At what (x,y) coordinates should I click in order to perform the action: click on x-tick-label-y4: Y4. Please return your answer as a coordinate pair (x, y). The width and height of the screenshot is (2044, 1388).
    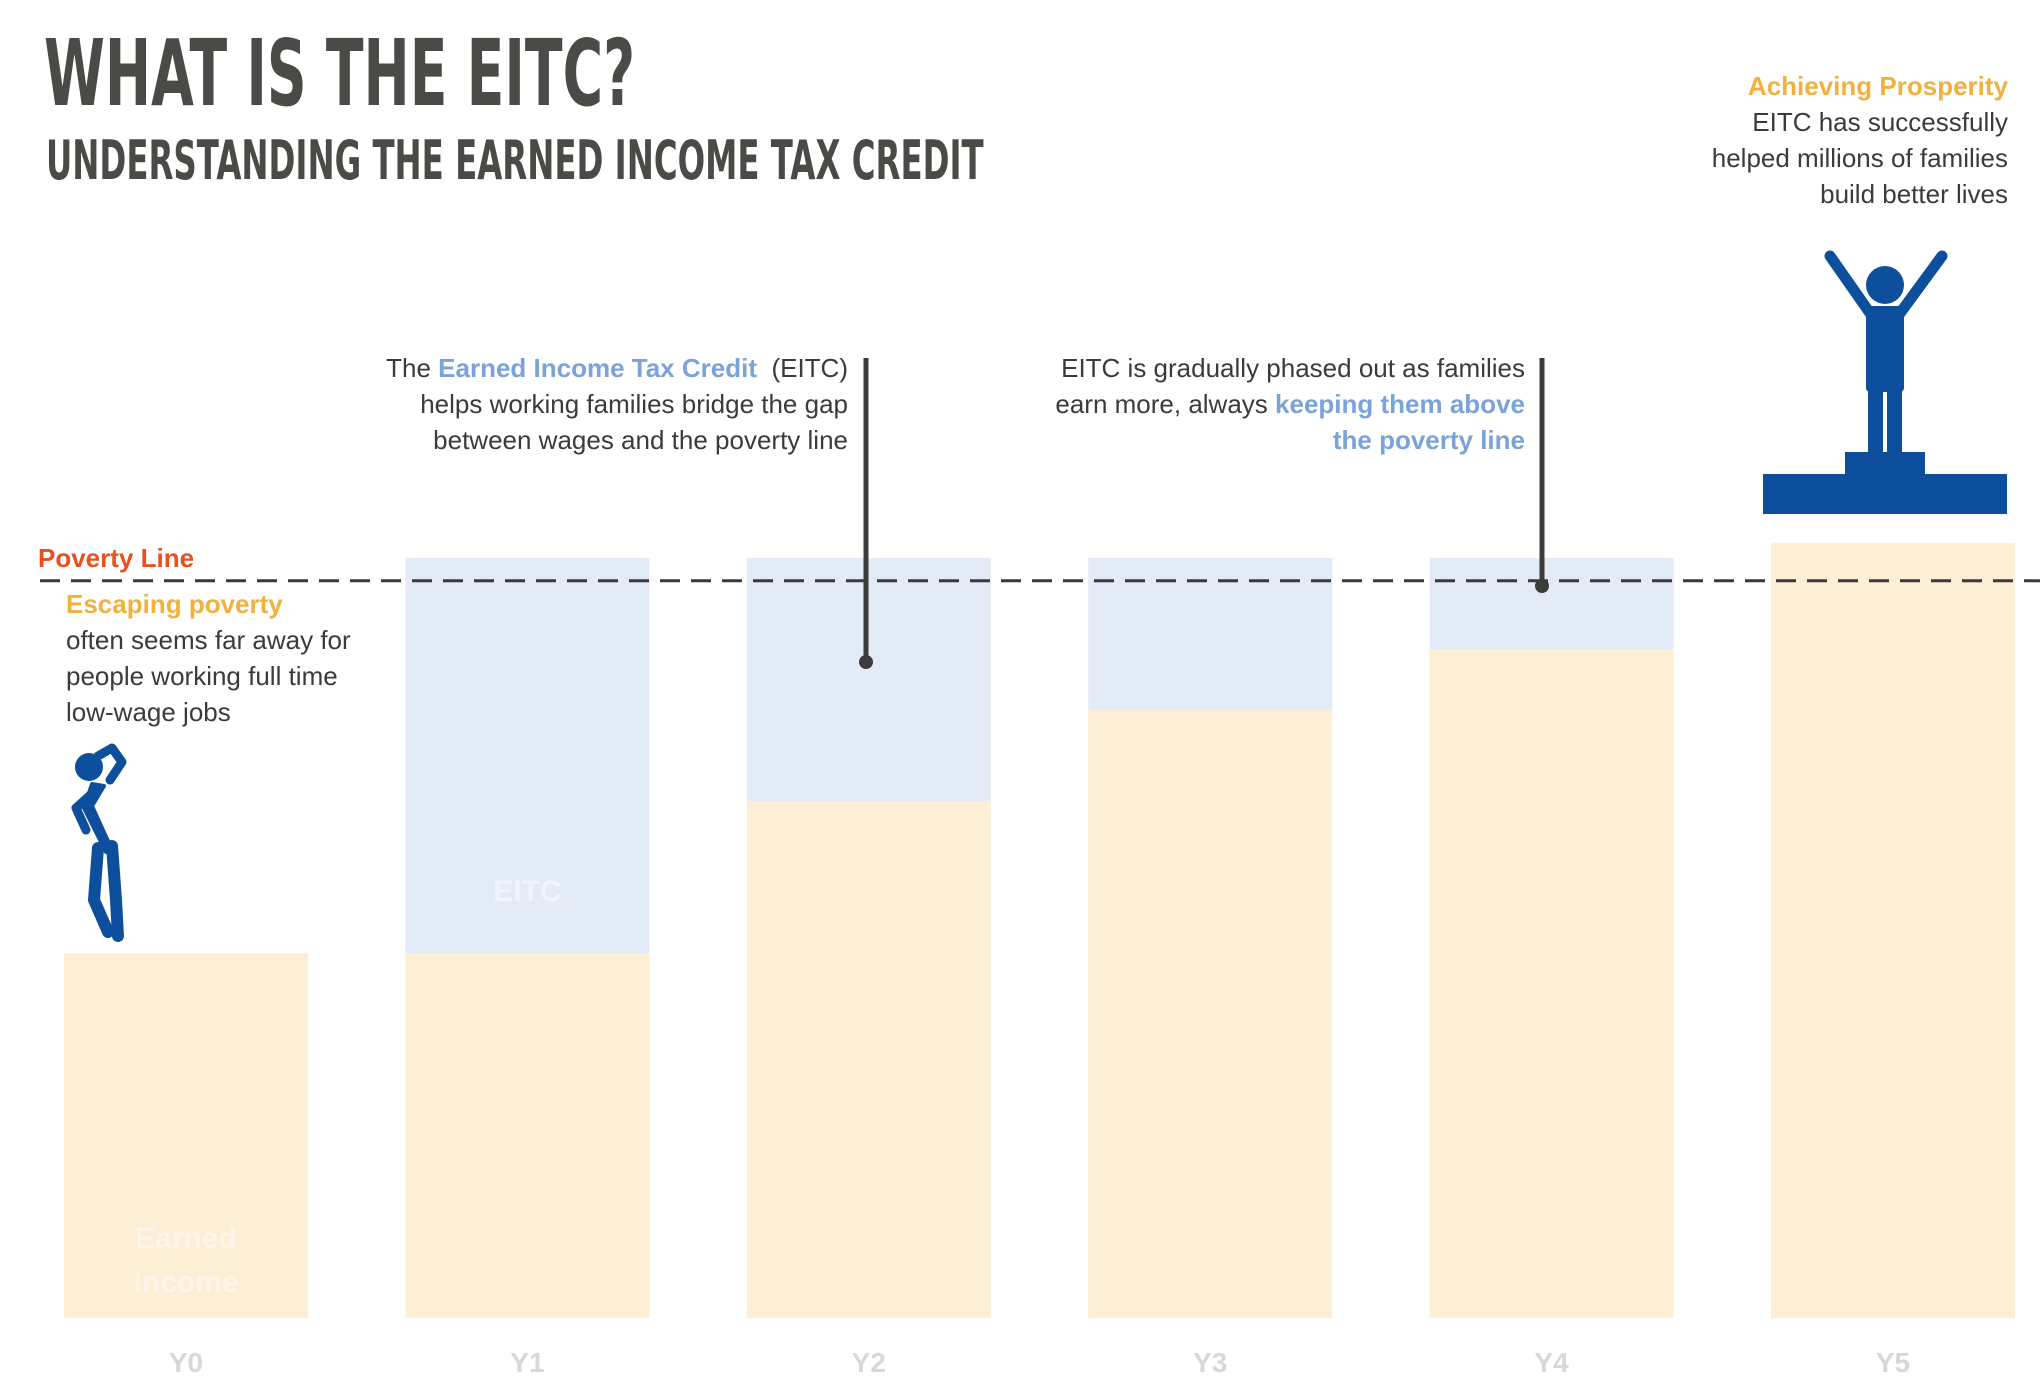
    Looking at the image, I should click on (1551, 1362).